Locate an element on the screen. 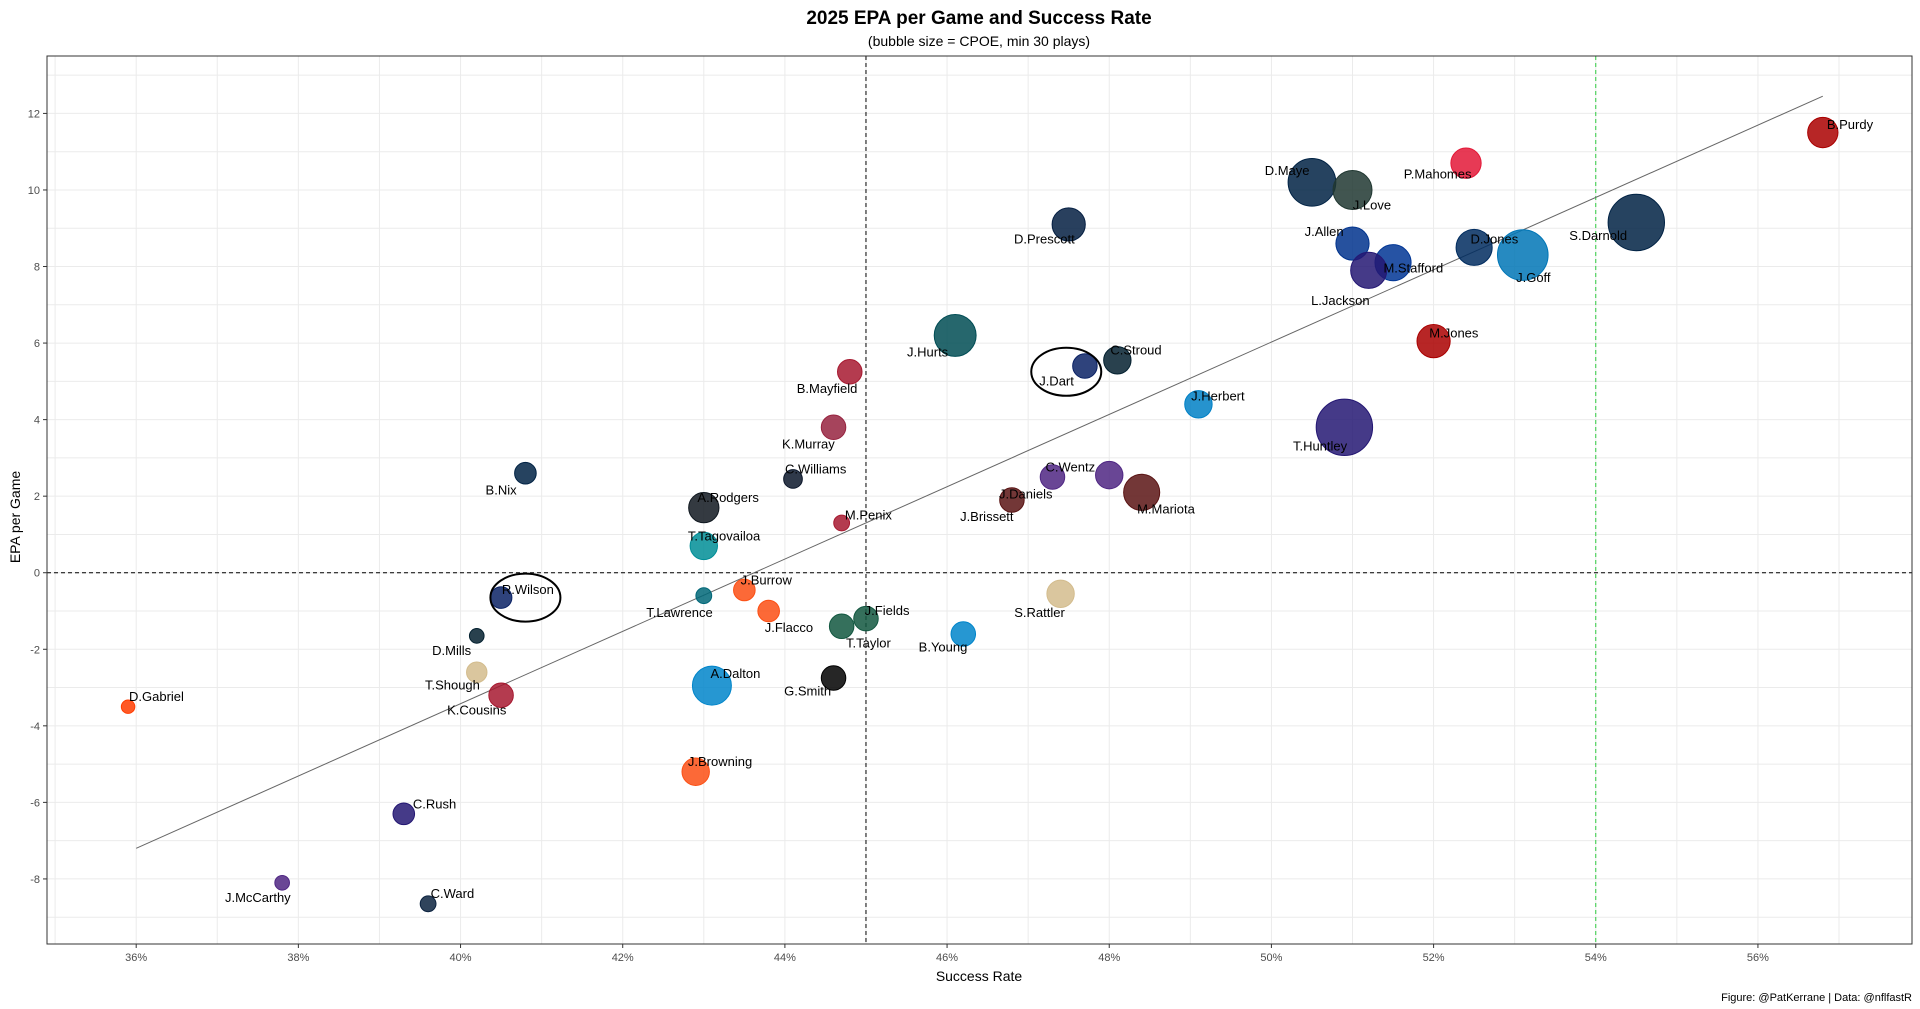 The image size is (1920, 1009). chart-caption: Figure: @PatKerrane | Data: @nflfastR is located at coordinates (1816, 998).